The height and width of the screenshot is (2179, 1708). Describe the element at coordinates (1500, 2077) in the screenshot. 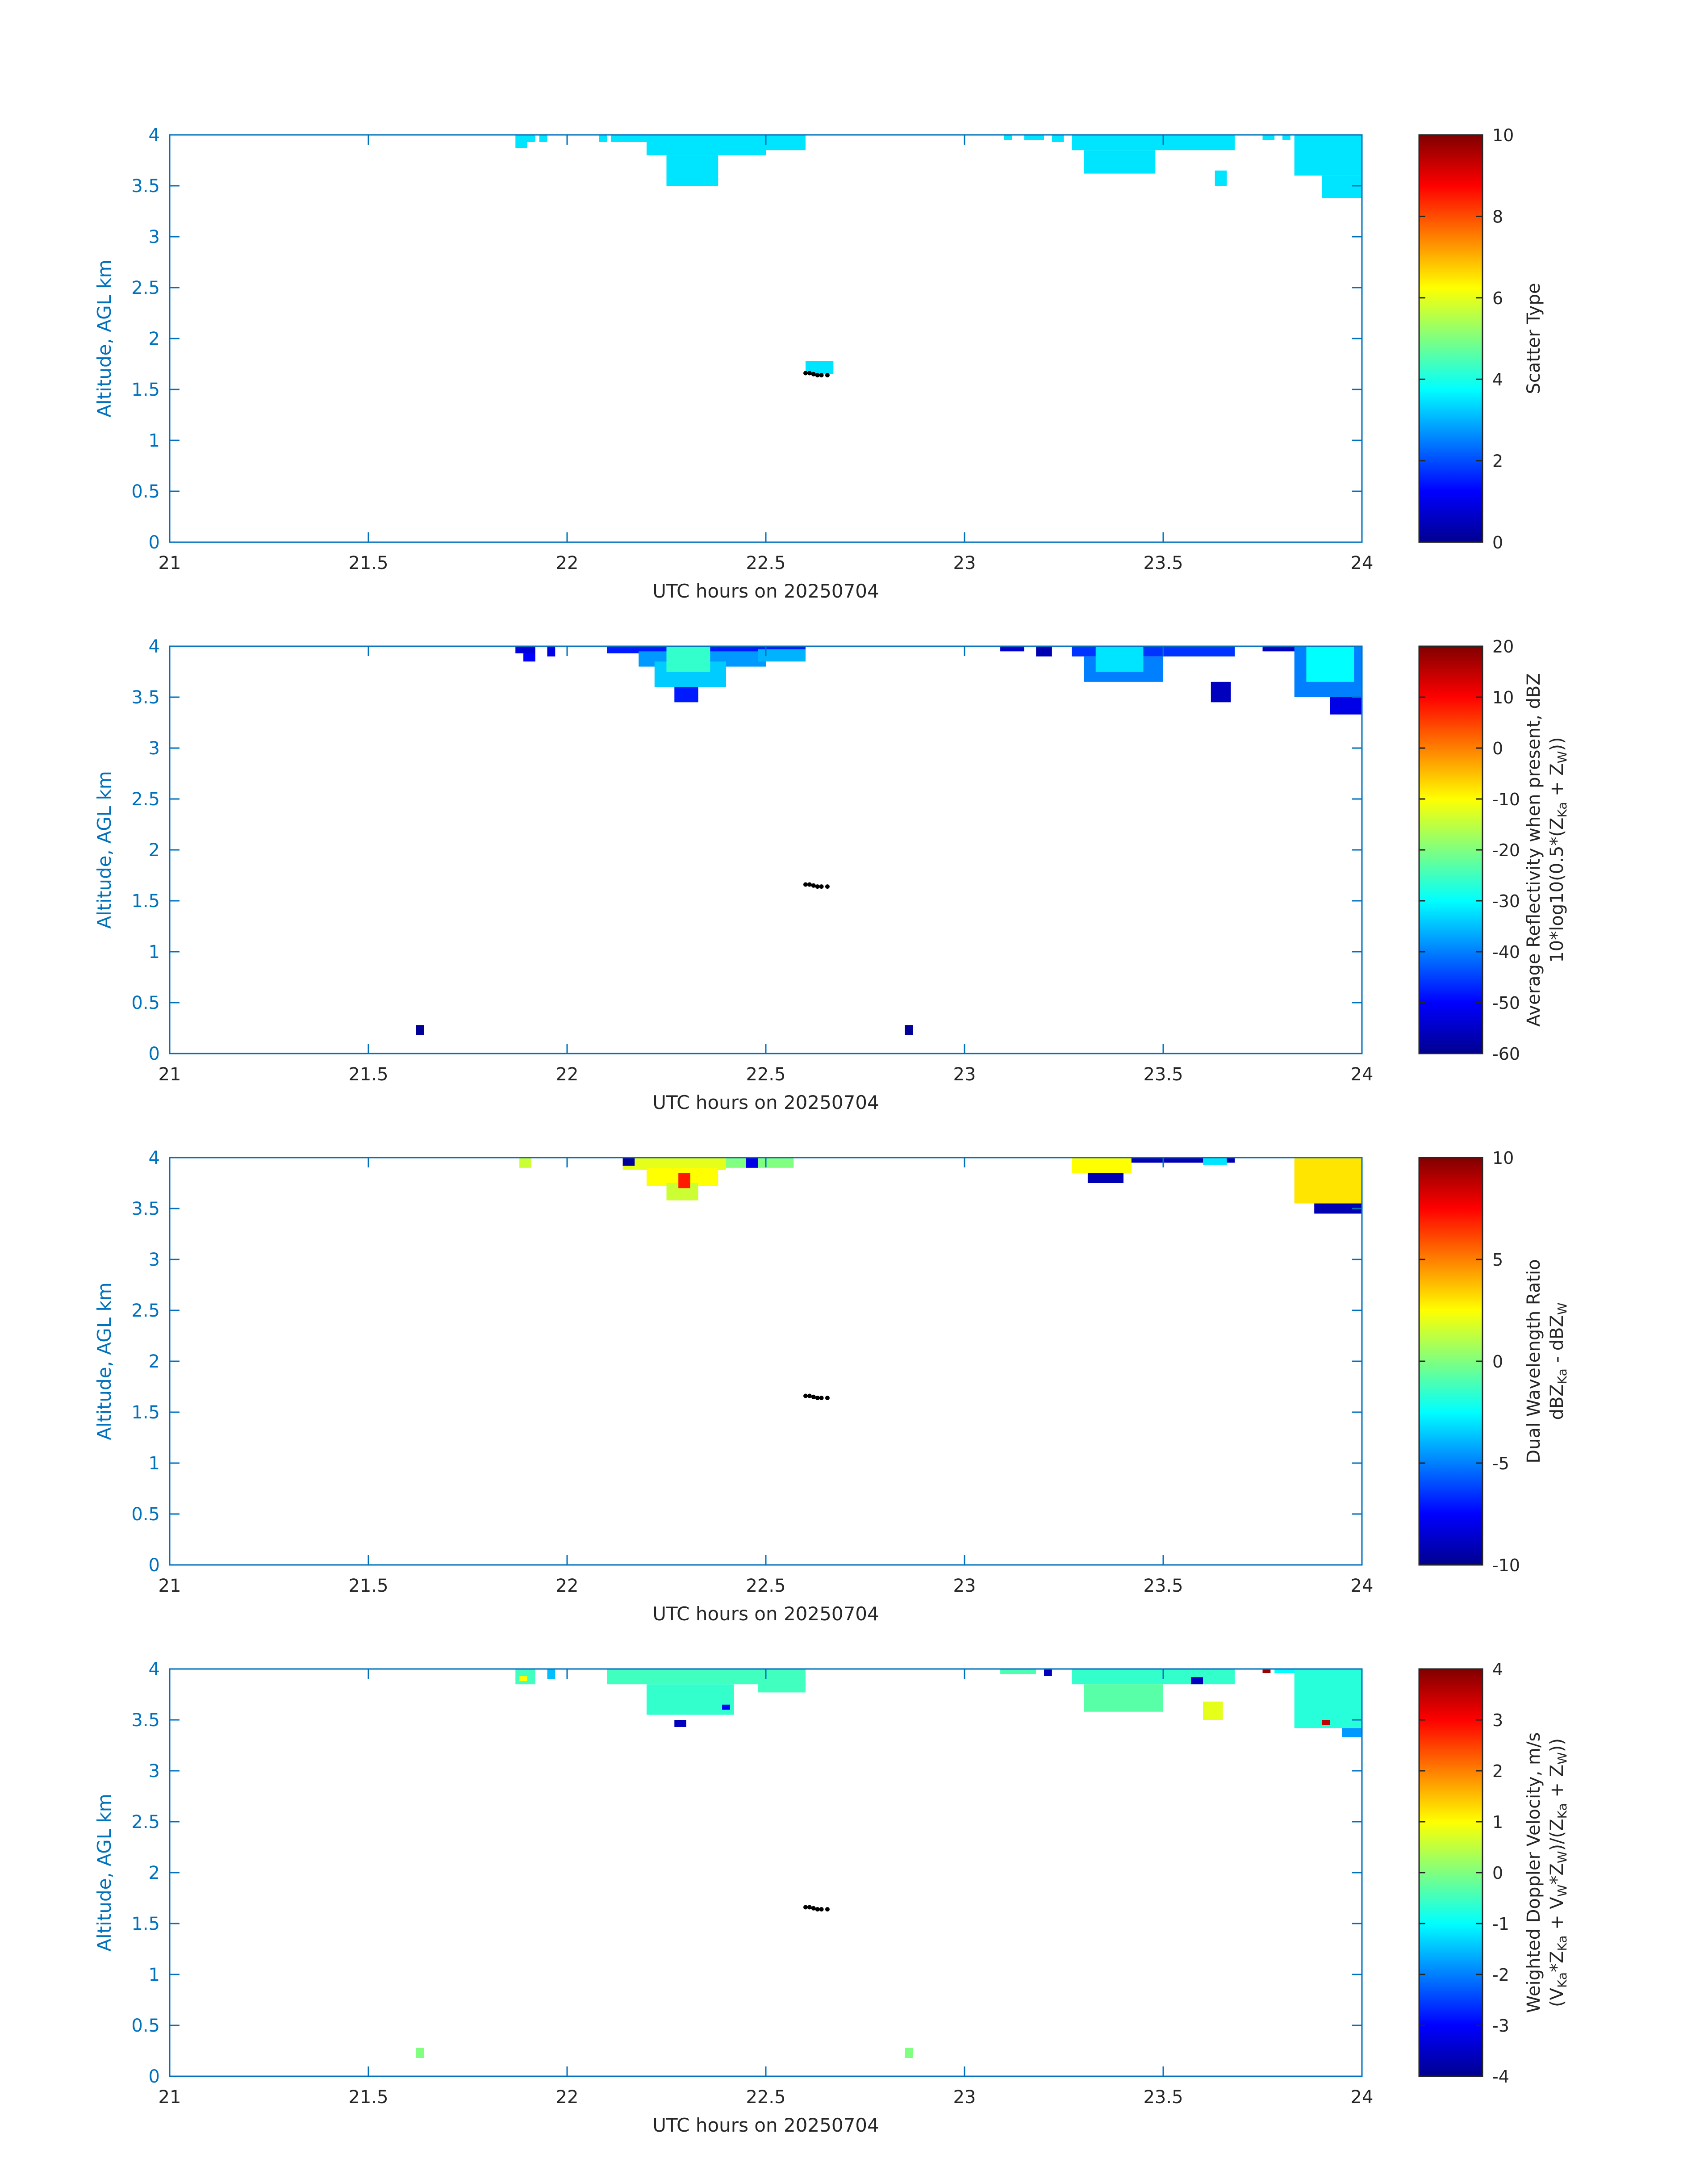

I see `colorbar-tick-label: -4` at that location.